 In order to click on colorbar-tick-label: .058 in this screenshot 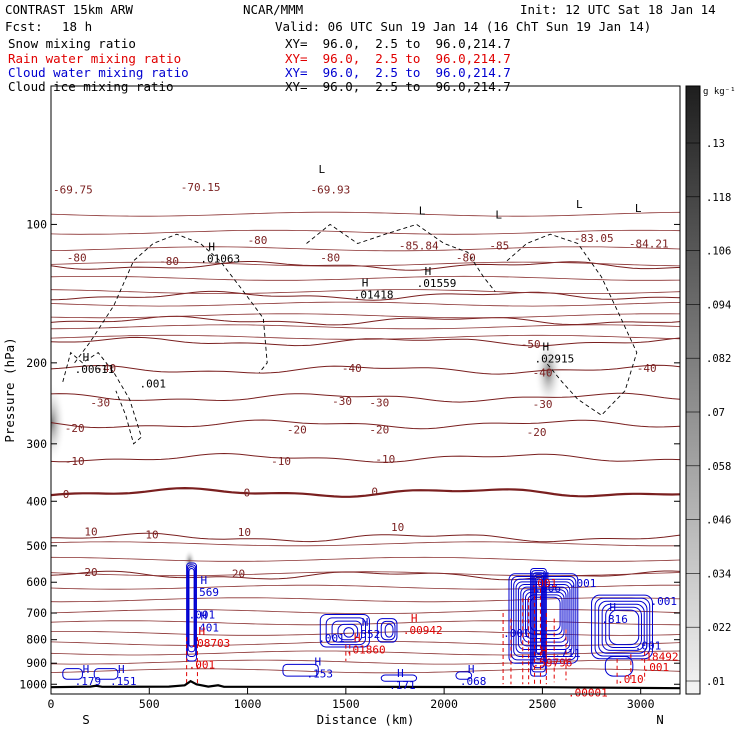, I will do `click(718, 467)`.